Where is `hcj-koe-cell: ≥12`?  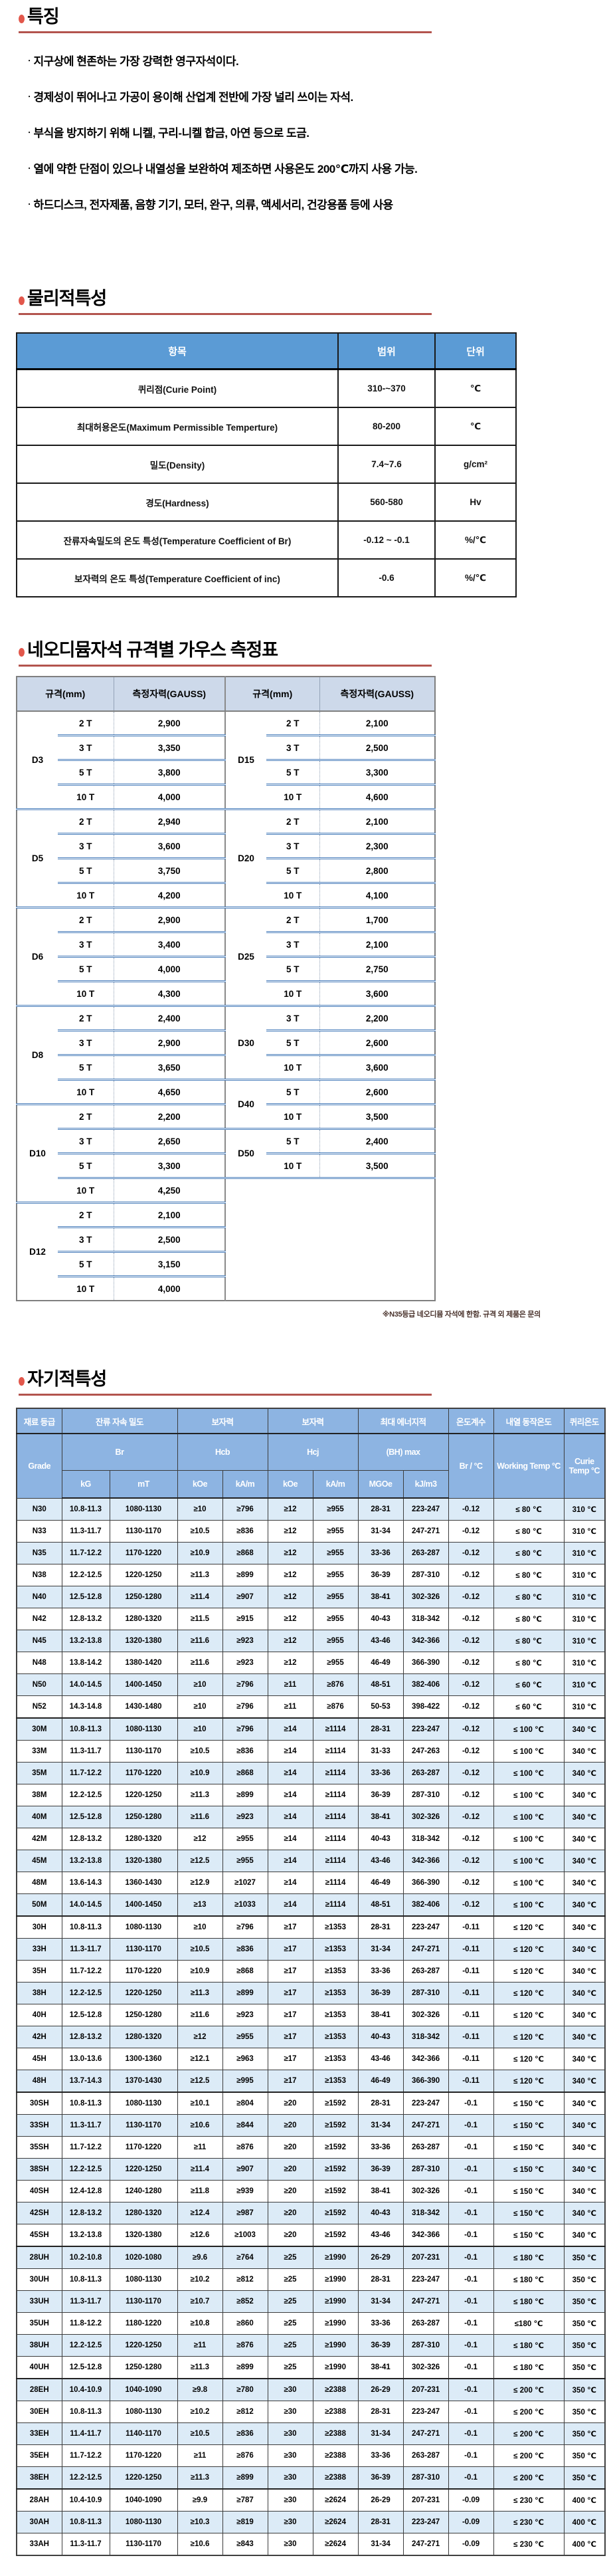
hcj-koe-cell: ≥12 is located at coordinates (290, 1531).